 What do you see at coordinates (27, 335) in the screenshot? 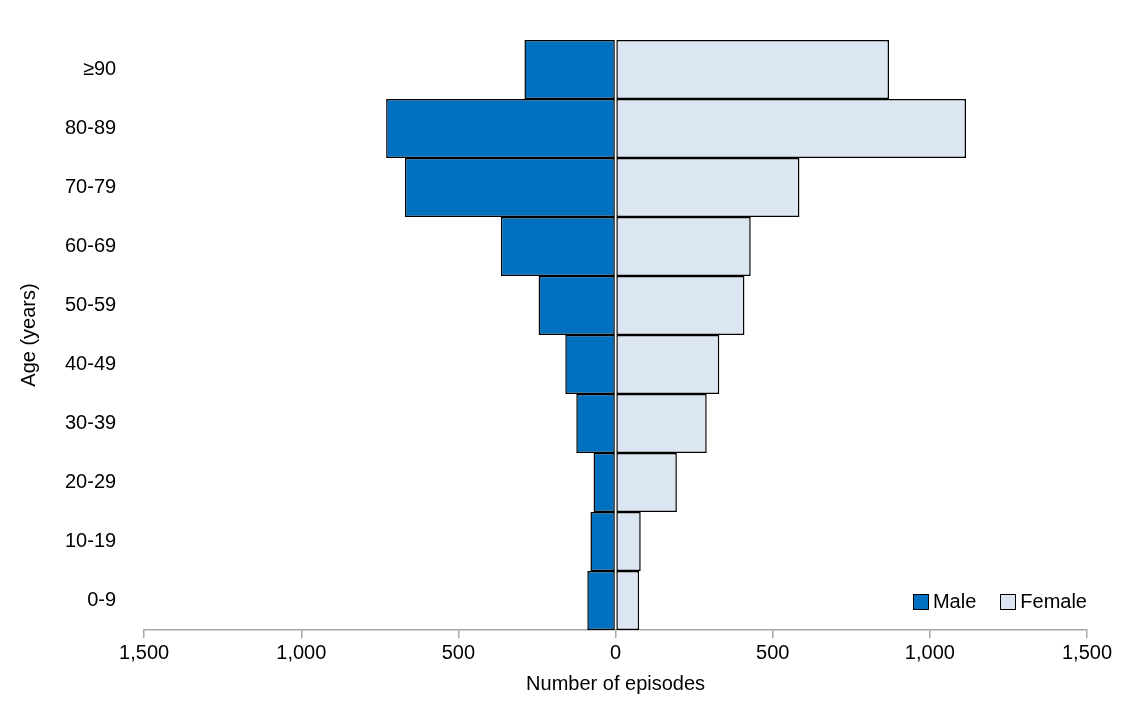
I see `y-axis-title: Age (years)` at bounding box center [27, 335].